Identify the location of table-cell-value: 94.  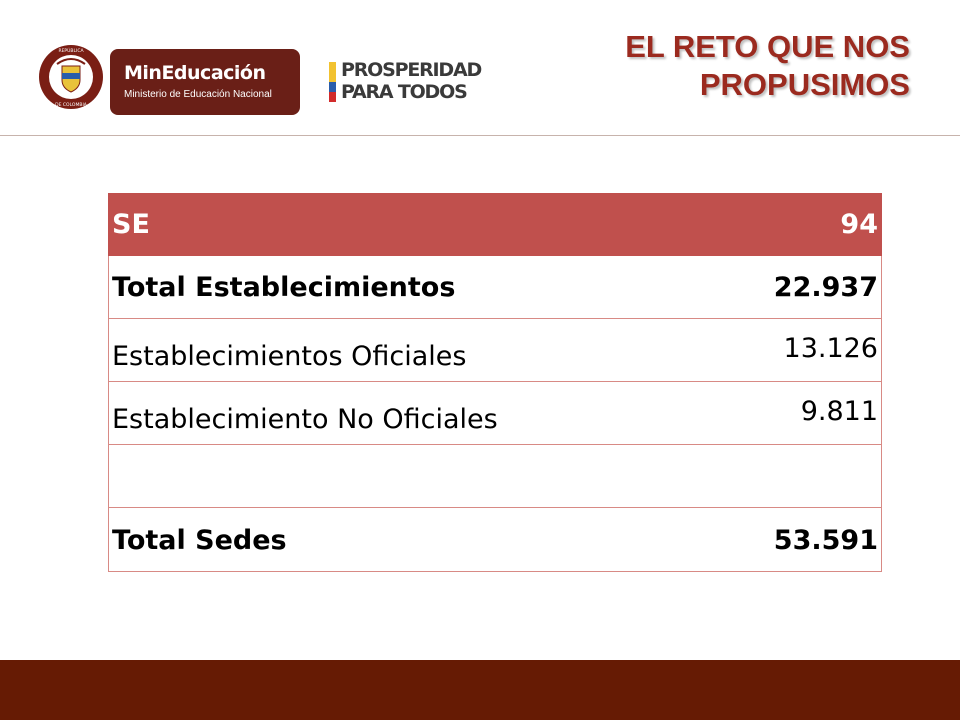
(859, 224).